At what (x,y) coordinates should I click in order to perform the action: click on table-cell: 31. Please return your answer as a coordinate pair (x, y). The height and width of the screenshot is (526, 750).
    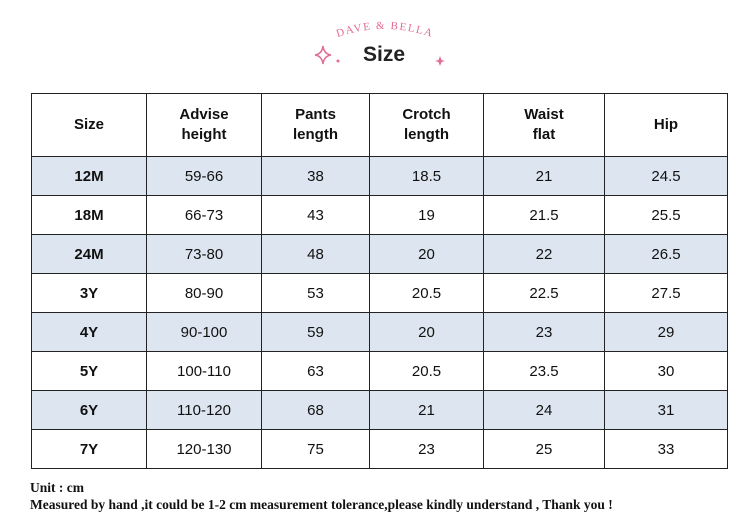
    Looking at the image, I should click on (666, 410).